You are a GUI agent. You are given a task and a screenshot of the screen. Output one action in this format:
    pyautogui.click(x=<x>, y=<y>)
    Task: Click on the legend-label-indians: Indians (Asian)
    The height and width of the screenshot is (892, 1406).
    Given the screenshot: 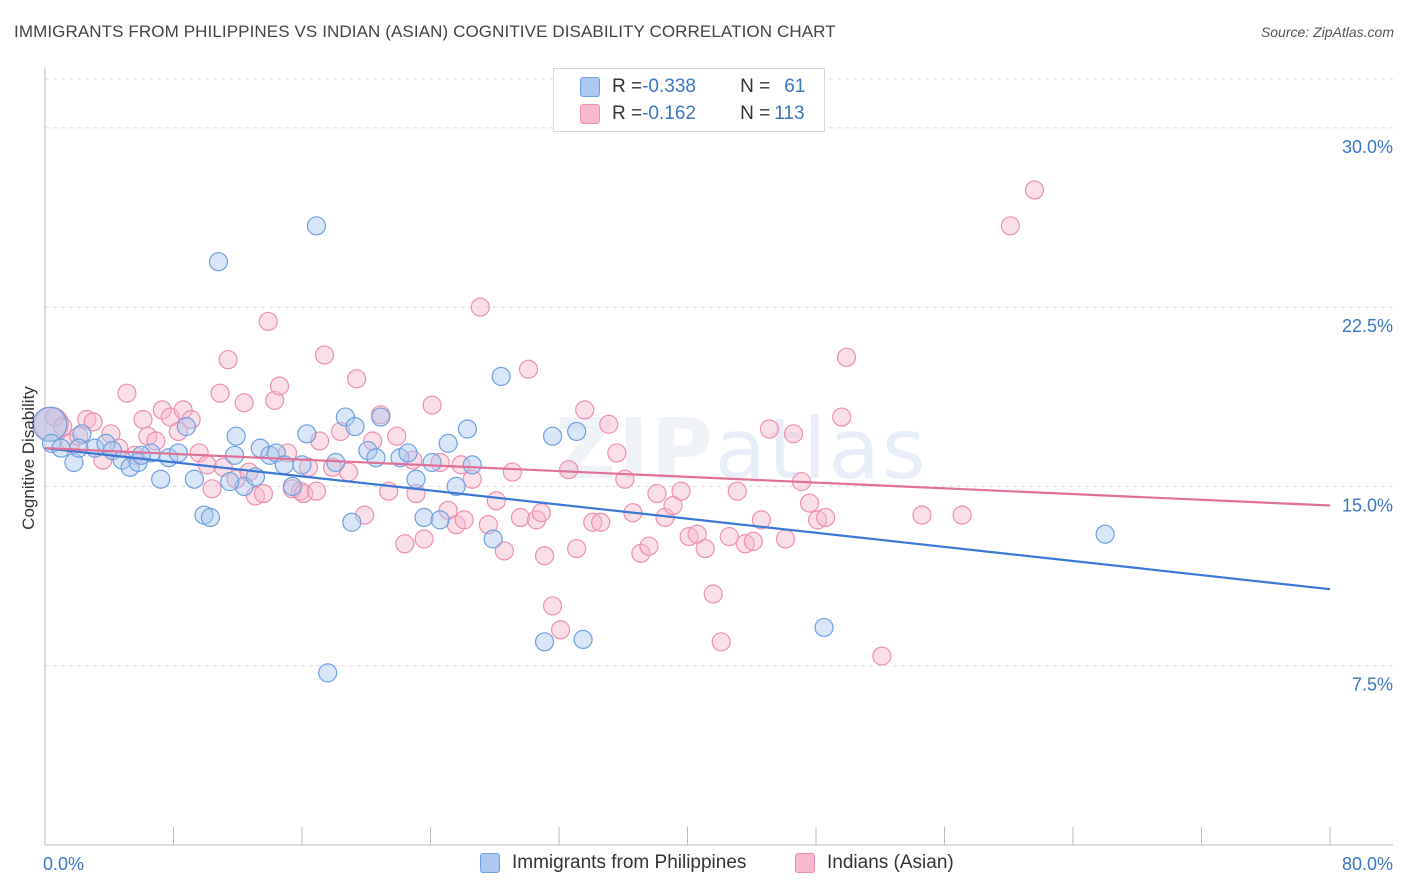 What is the action you would take?
    pyautogui.click(x=890, y=862)
    